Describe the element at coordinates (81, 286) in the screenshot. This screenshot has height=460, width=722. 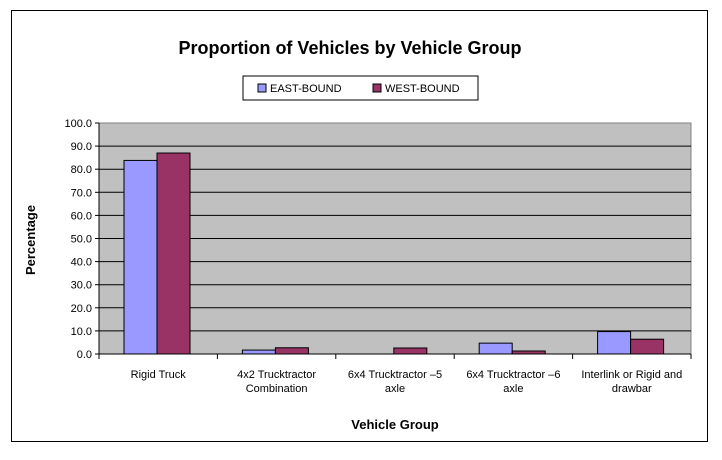
I see `y-tick-label: 30.0` at that location.